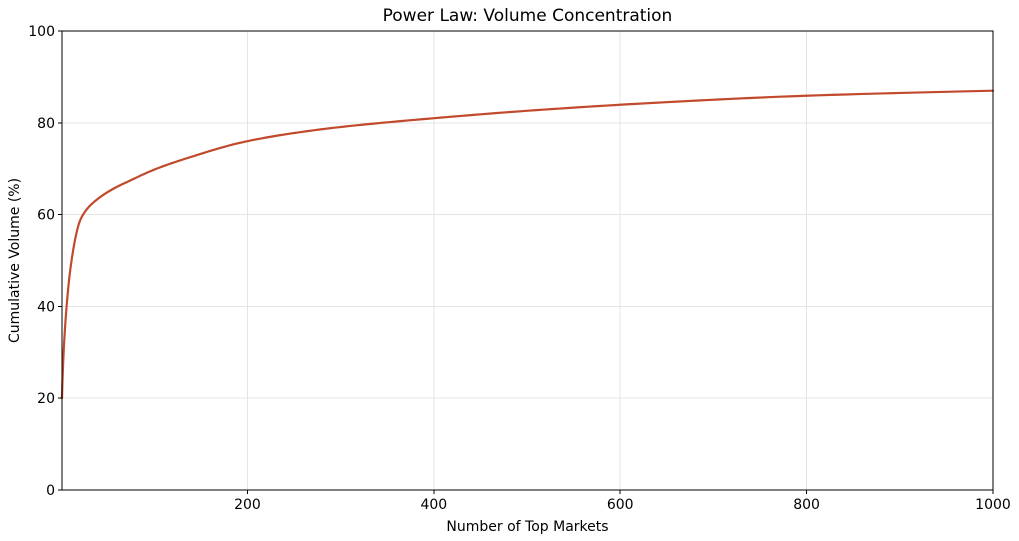 The width and height of the screenshot is (1019, 541). Describe the element at coordinates (620, 505) in the screenshot. I see `x-tick-label: 600` at that location.